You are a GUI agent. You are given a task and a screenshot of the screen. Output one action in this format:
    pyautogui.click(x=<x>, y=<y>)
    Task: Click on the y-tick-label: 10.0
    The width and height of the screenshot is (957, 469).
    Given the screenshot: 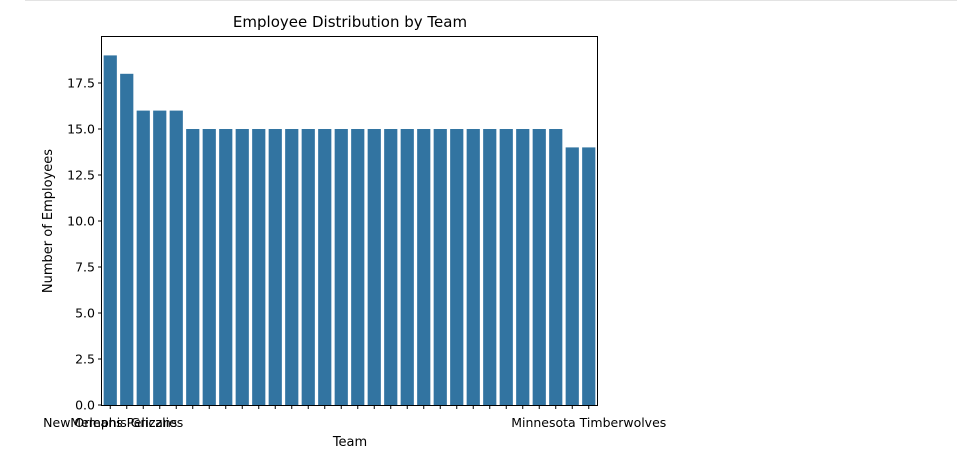 What is the action you would take?
    pyautogui.click(x=81, y=221)
    